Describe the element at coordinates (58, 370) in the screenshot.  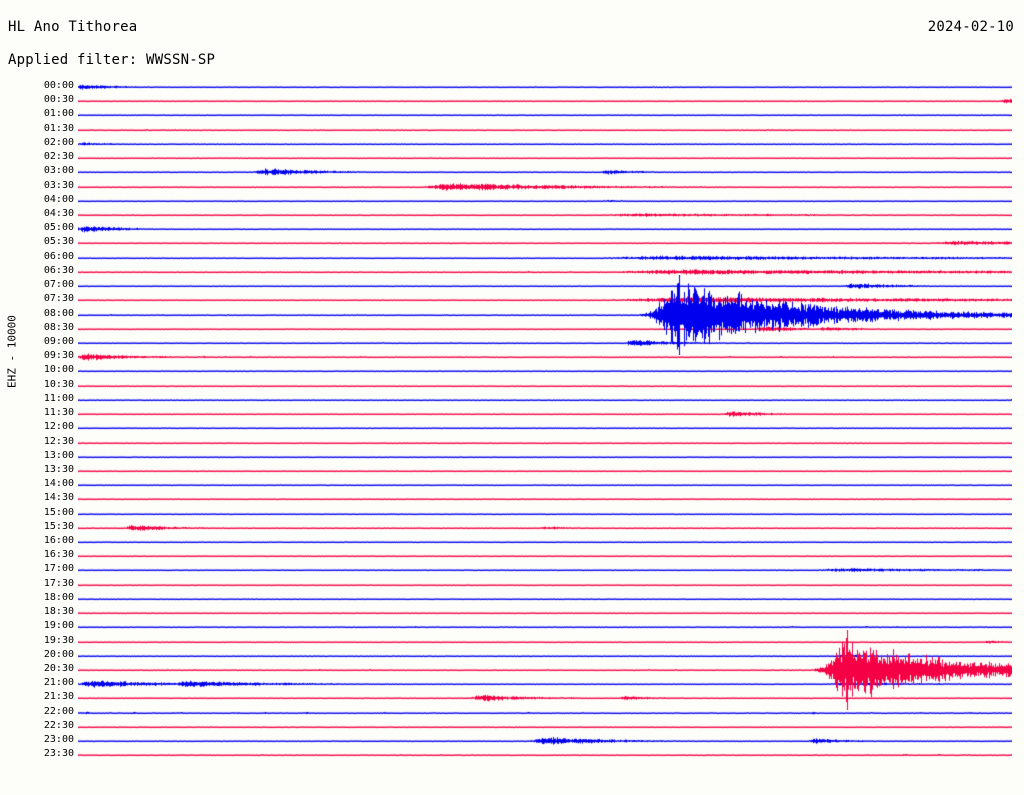
I see `time-tick-label: 10:00` at that location.